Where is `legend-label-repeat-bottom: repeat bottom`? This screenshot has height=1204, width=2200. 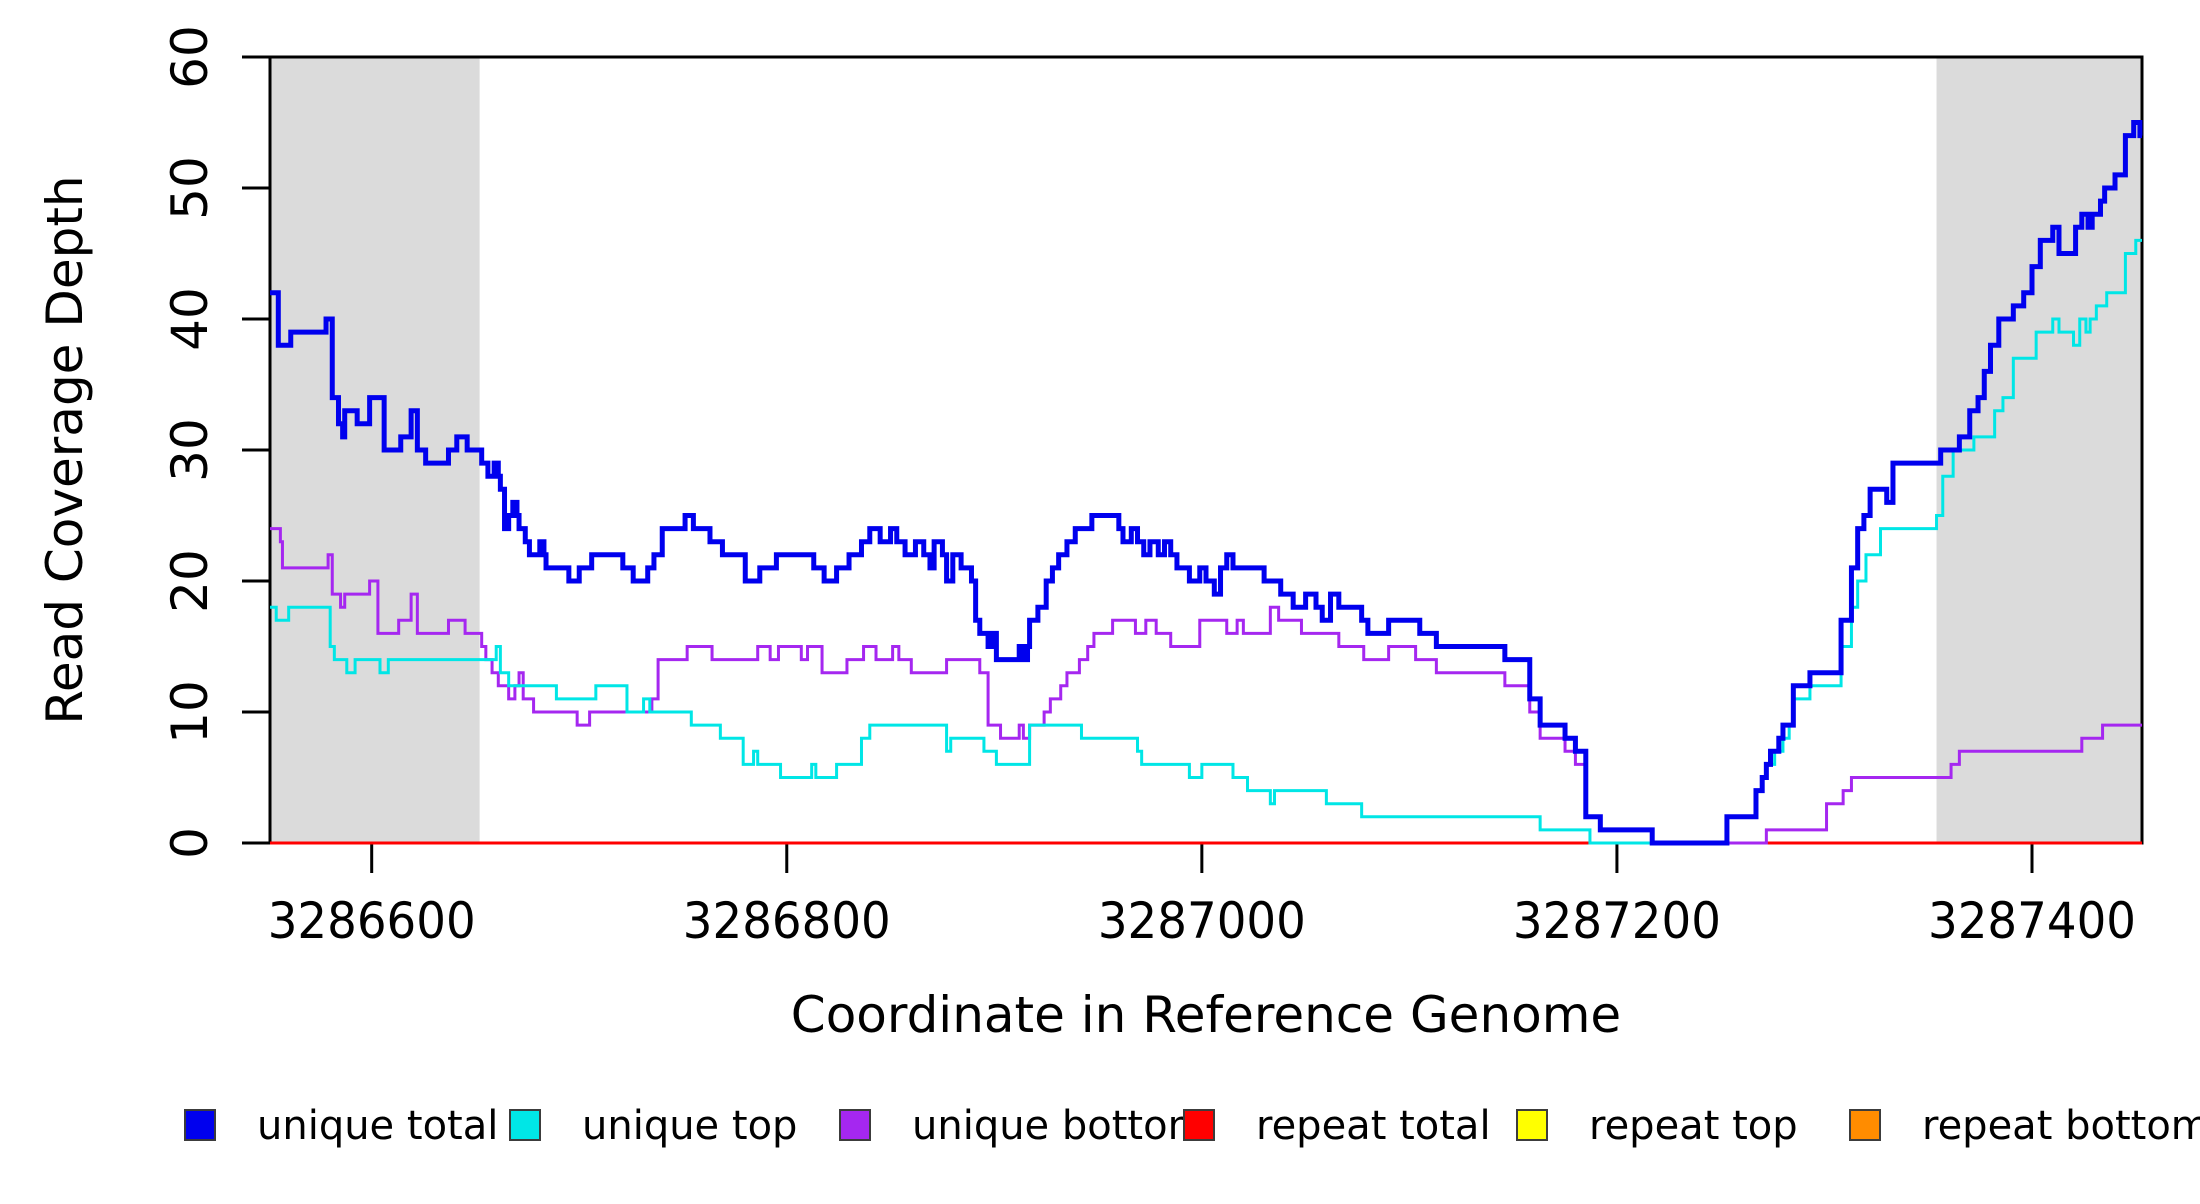
legend-label-repeat-bottom: repeat bottom is located at coordinates (2061, 1126).